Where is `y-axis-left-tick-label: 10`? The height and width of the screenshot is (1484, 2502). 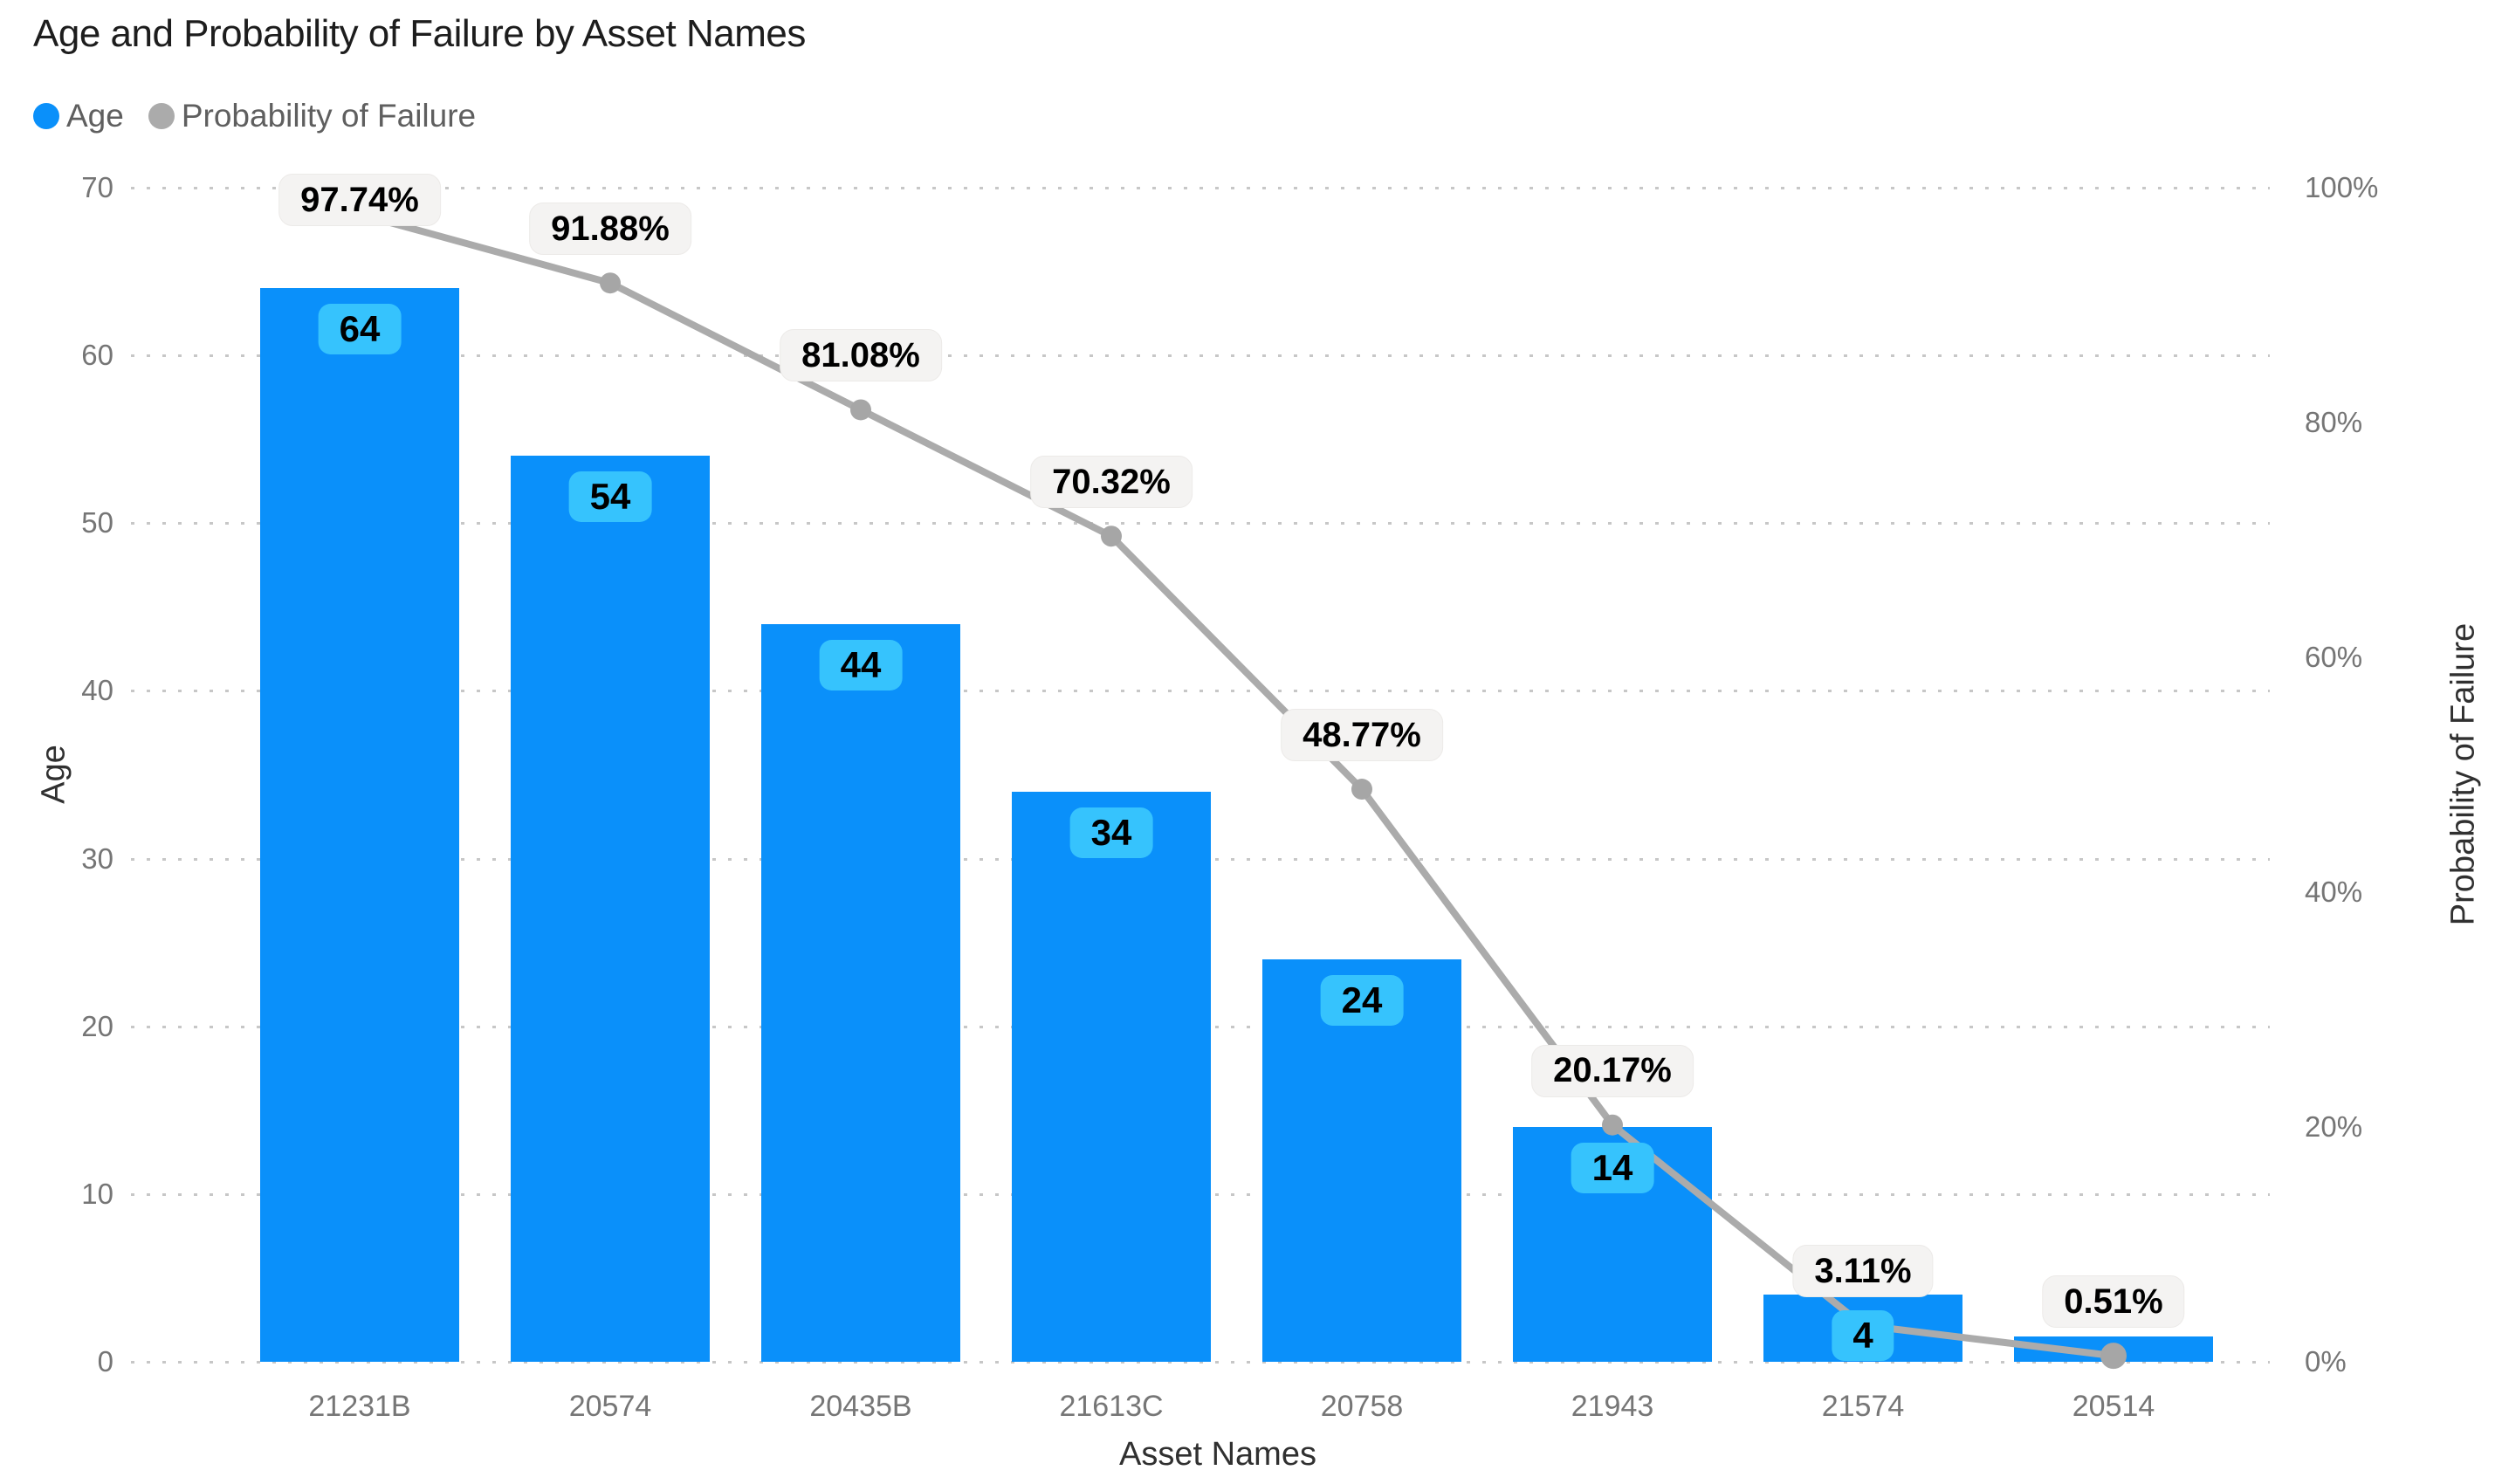 y-axis-left-tick-label: 10 is located at coordinates (97, 1193).